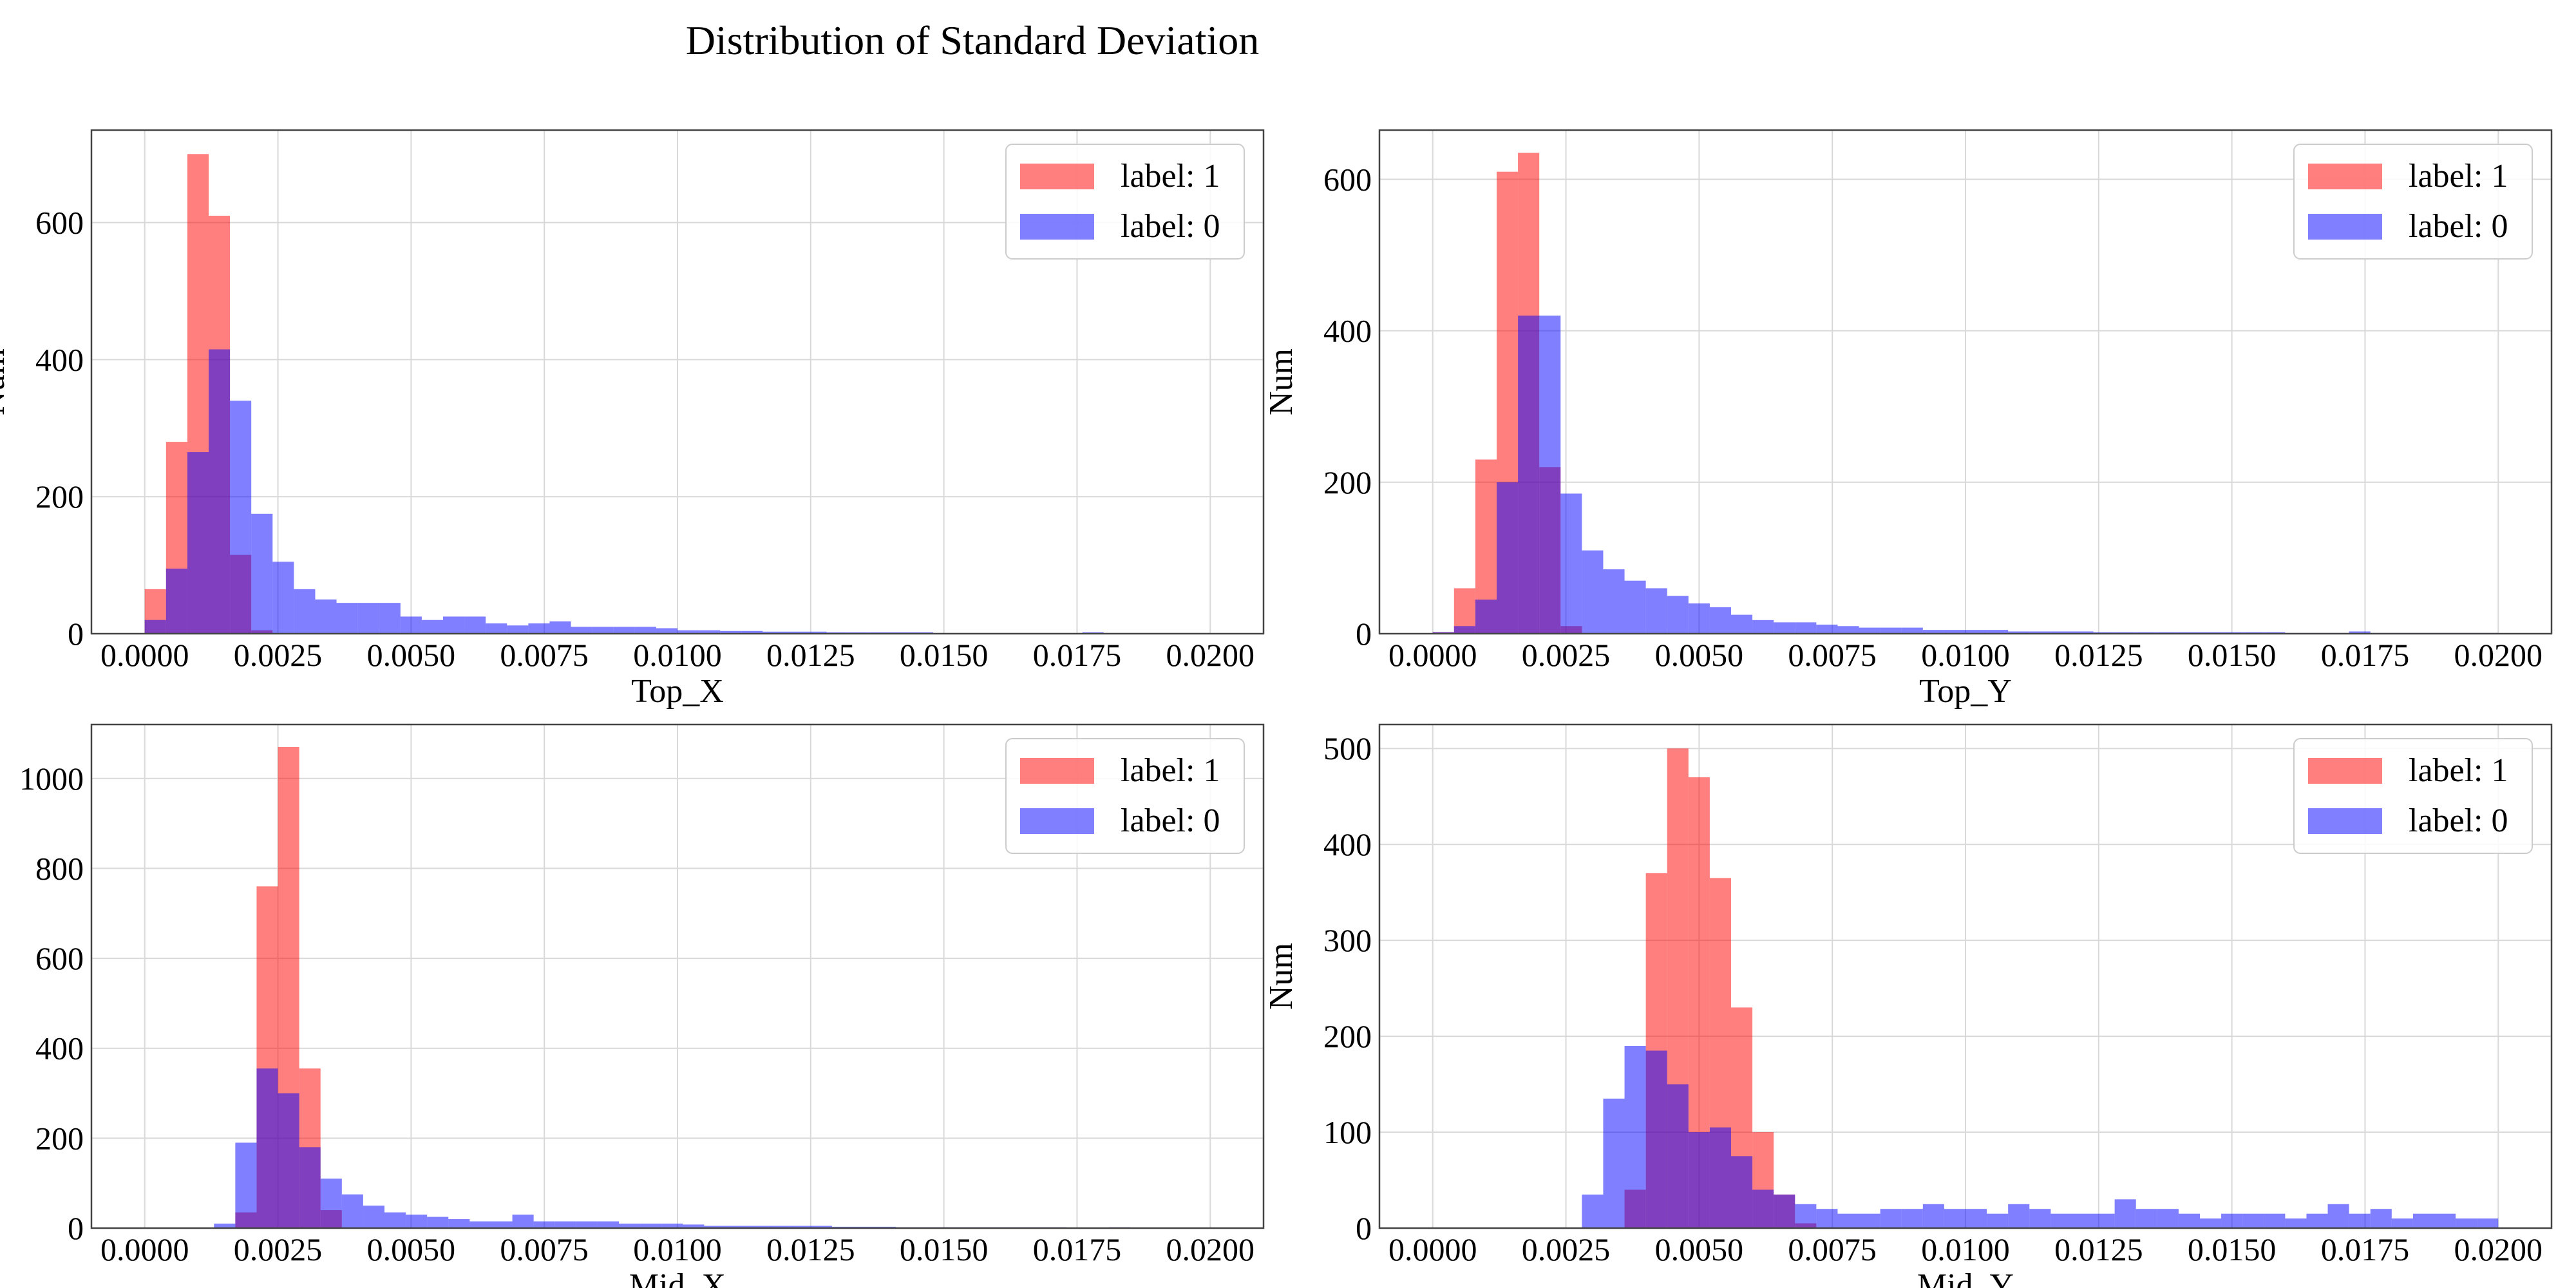 Image resolution: width=2576 pixels, height=1288 pixels. Describe the element at coordinates (144, 655) in the screenshot. I see `x-tick-label: 0.0000` at that location.